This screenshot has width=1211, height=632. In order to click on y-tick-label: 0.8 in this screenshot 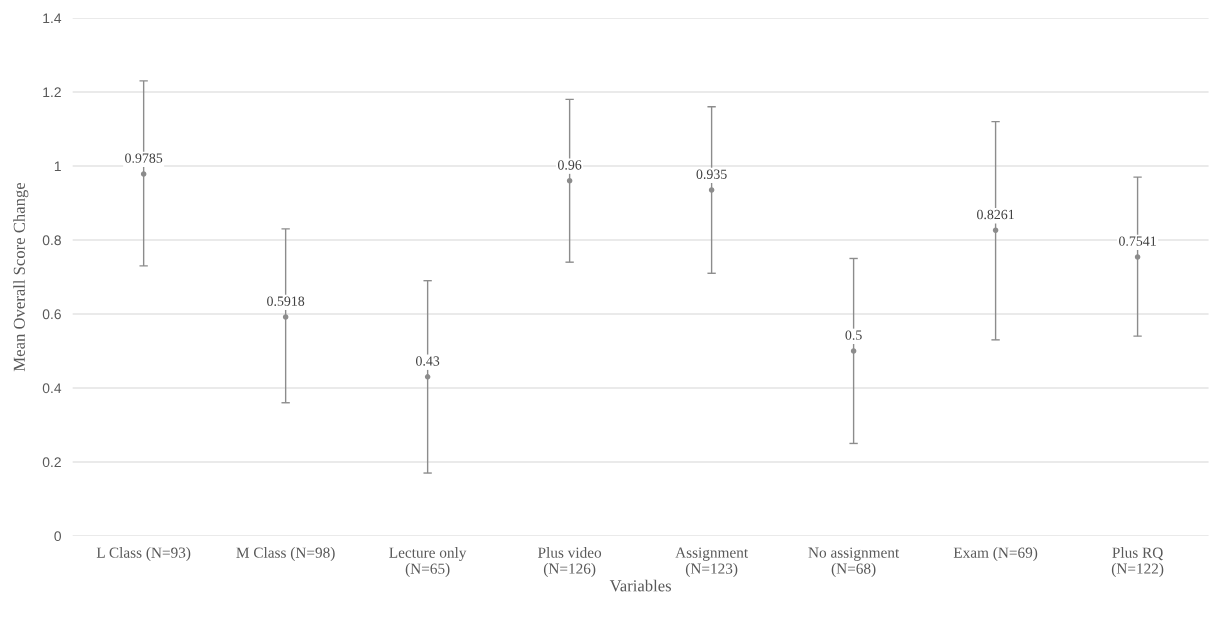, I will do `click(51, 240)`.